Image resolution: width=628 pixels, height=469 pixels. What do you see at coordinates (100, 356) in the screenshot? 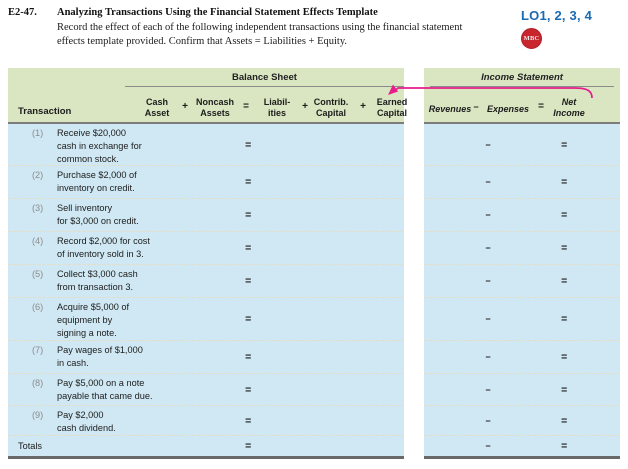
I see `transaction-description: Pay wages of $1,000 in cash.` at bounding box center [100, 356].